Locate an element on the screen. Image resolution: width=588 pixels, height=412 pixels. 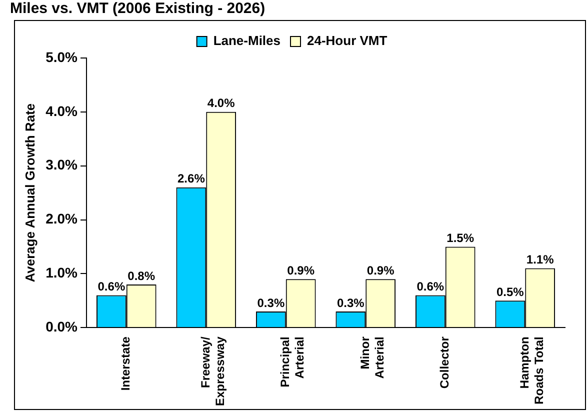
x-tick-label: Collector is located at coordinates (445, 362).